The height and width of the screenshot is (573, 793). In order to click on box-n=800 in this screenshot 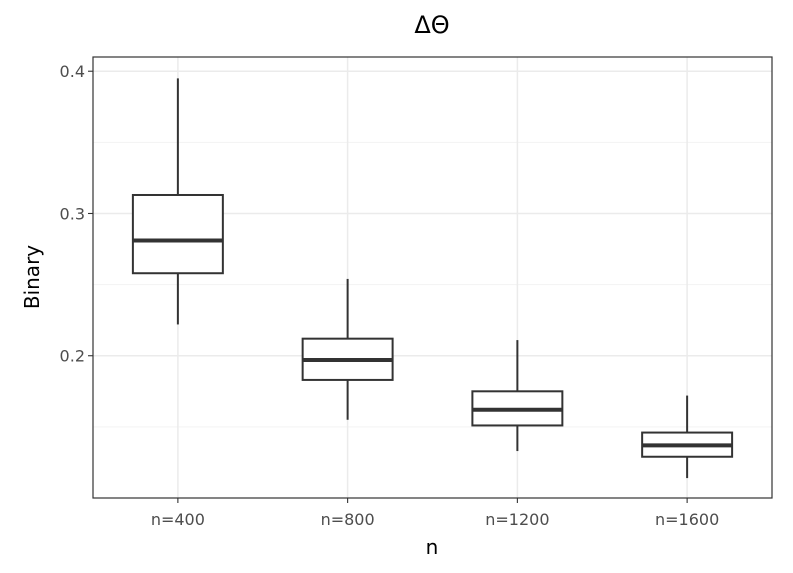, I will do `click(347, 349)`.